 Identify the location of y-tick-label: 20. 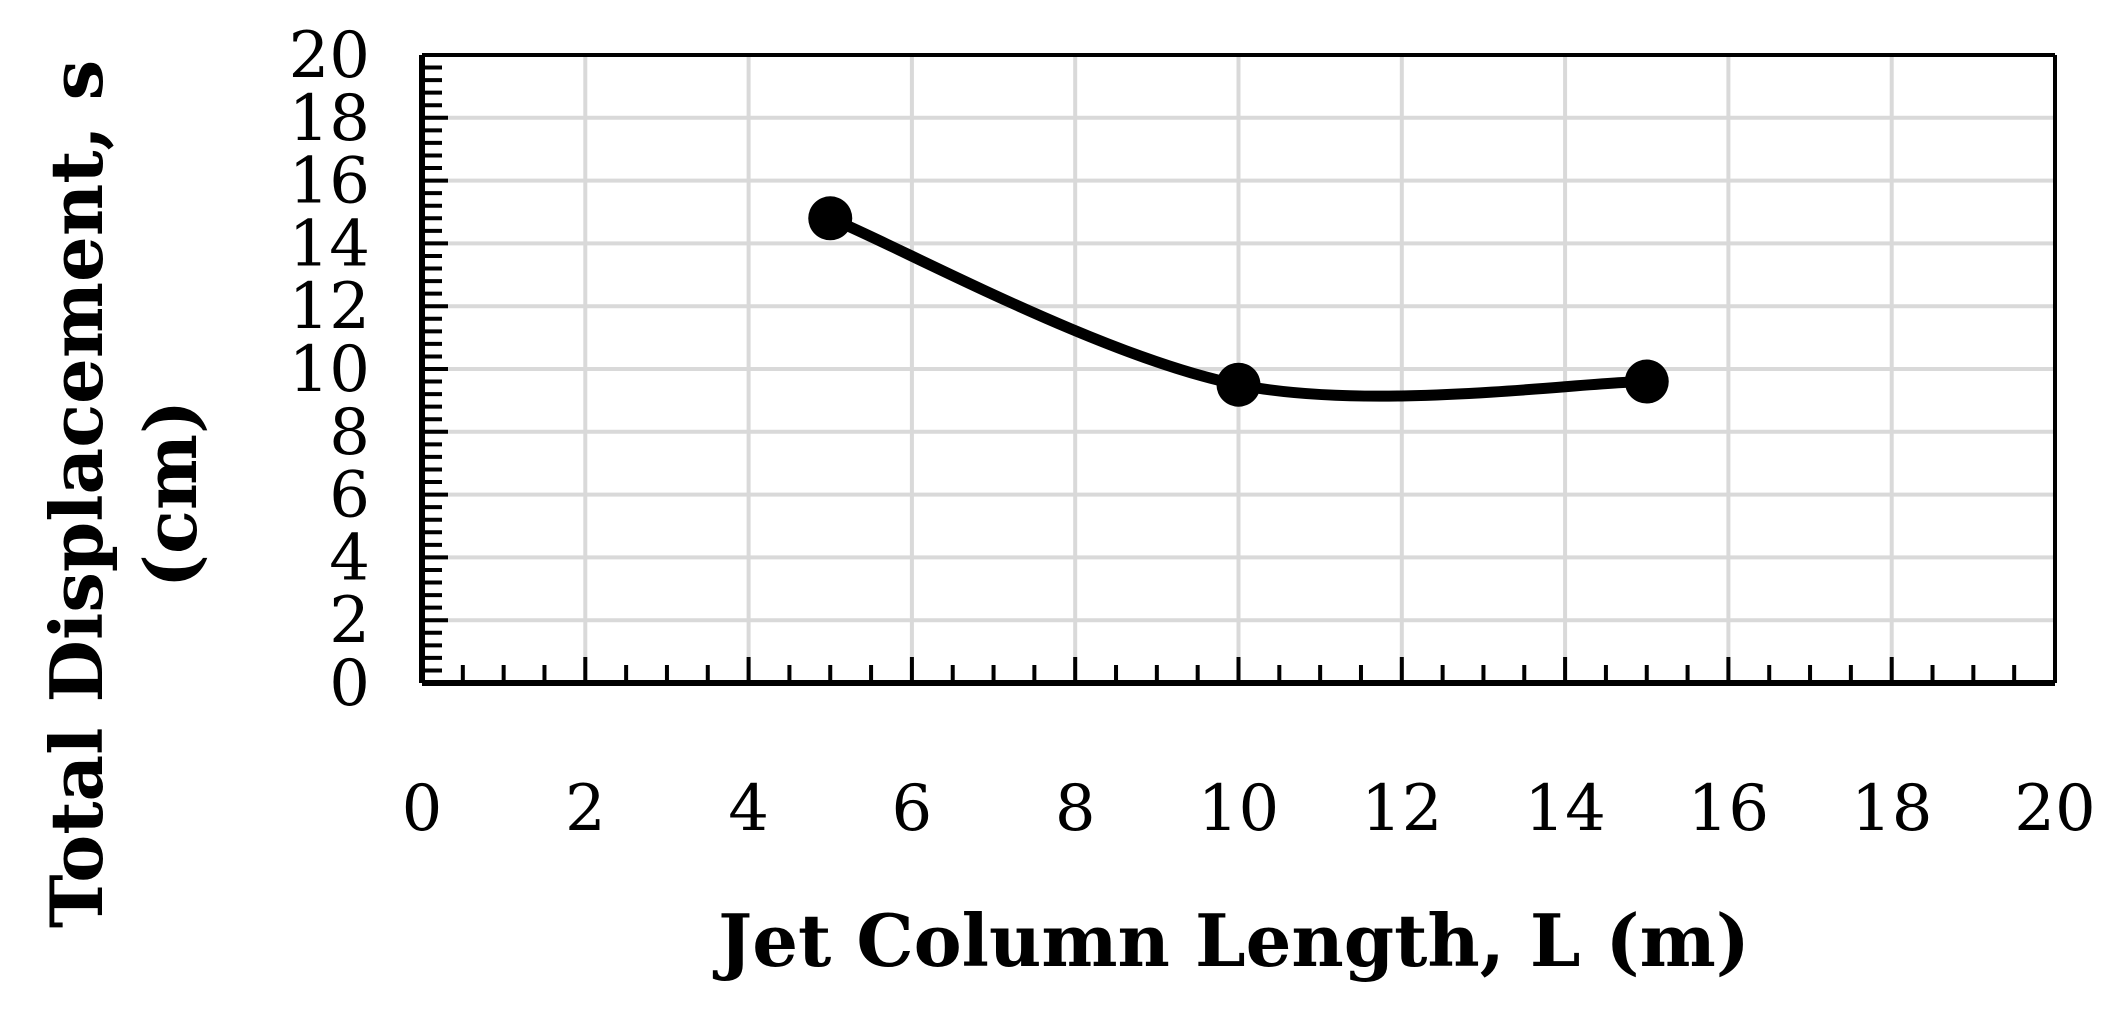
(329, 56).